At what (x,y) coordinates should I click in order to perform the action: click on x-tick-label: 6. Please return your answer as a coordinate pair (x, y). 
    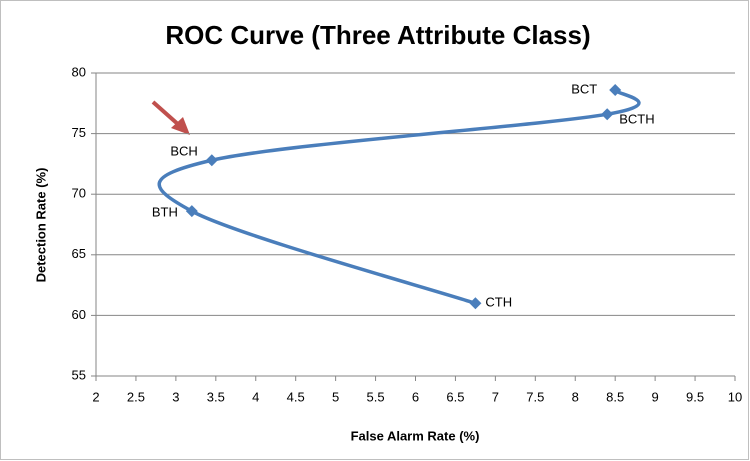
    Looking at the image, I should click on (415, 396).